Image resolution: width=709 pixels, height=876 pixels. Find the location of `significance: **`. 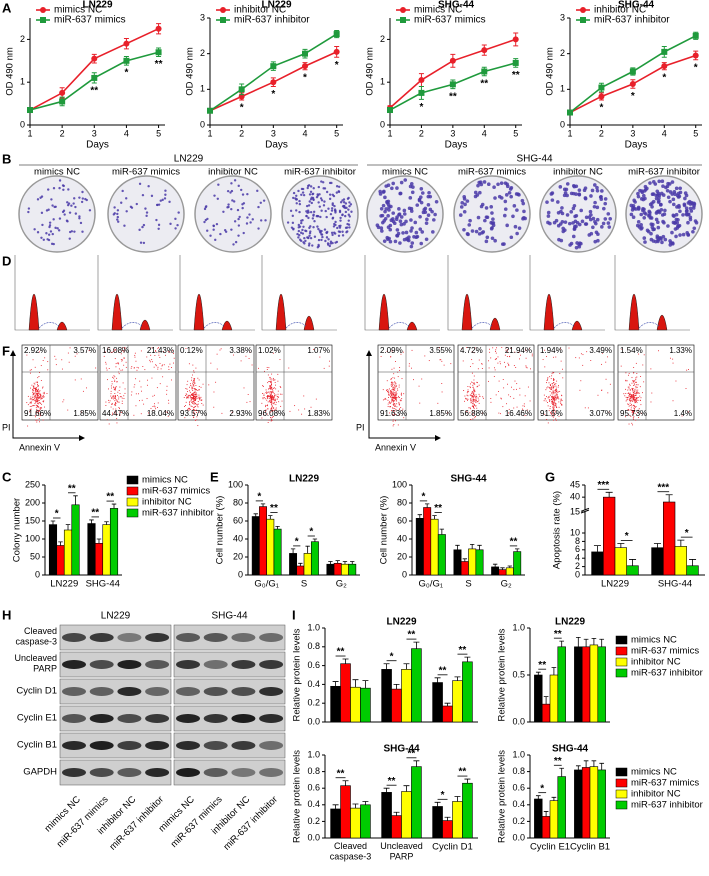

significance: ** is located at coordinates (558, 761).